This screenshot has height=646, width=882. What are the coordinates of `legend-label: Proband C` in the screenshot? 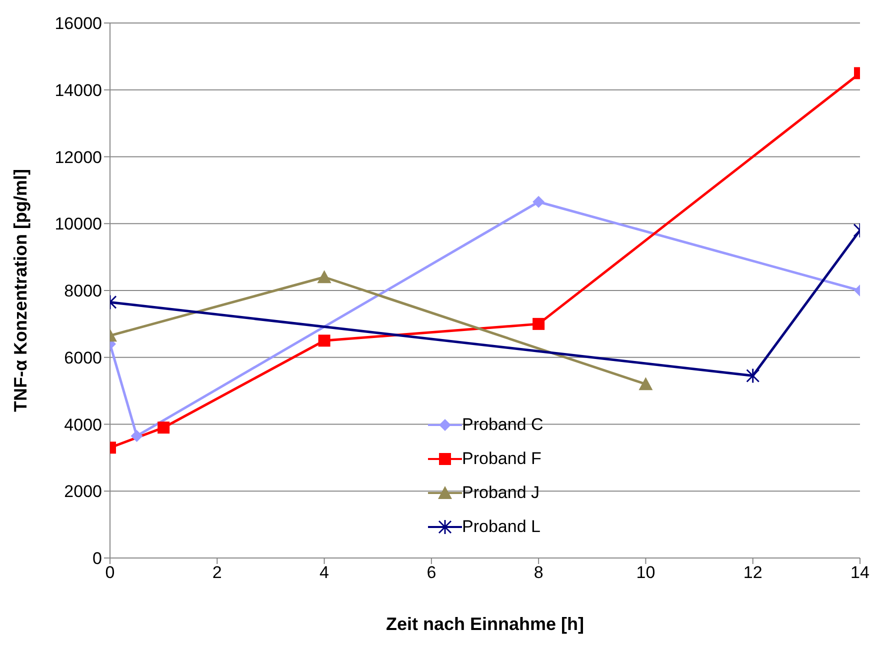 It's located at (503, 425).